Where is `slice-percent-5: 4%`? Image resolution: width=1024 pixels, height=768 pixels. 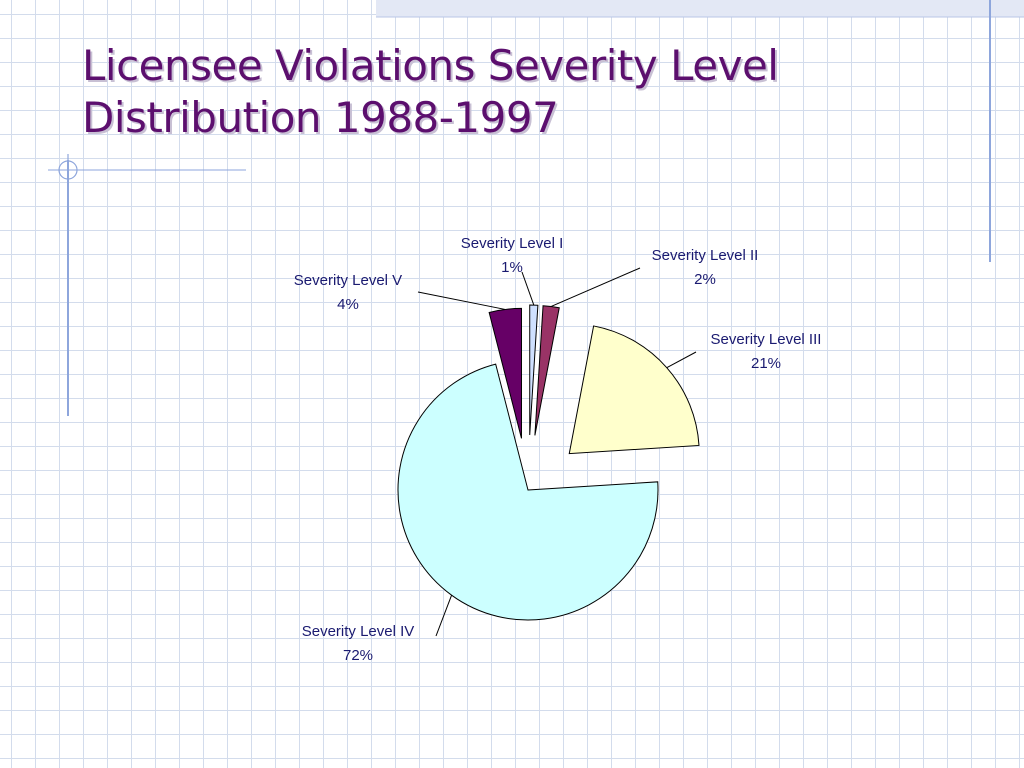 slice-percent-5: 4% is located at coordinates (348, 304).